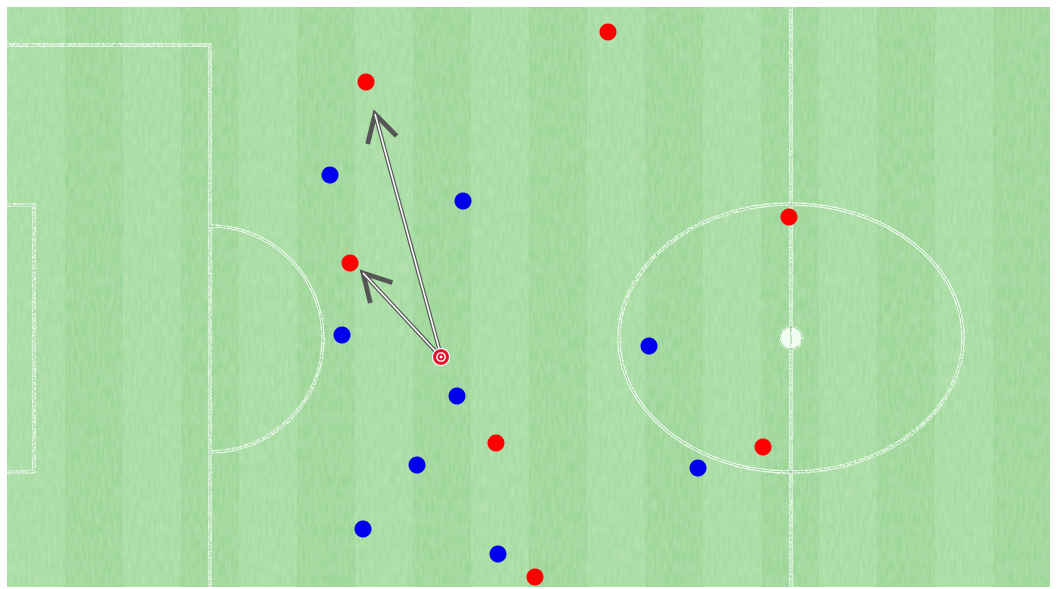  Describe the element at coordinates (496, 443) in the screenshot. I see `red-player-midfield` at that location.